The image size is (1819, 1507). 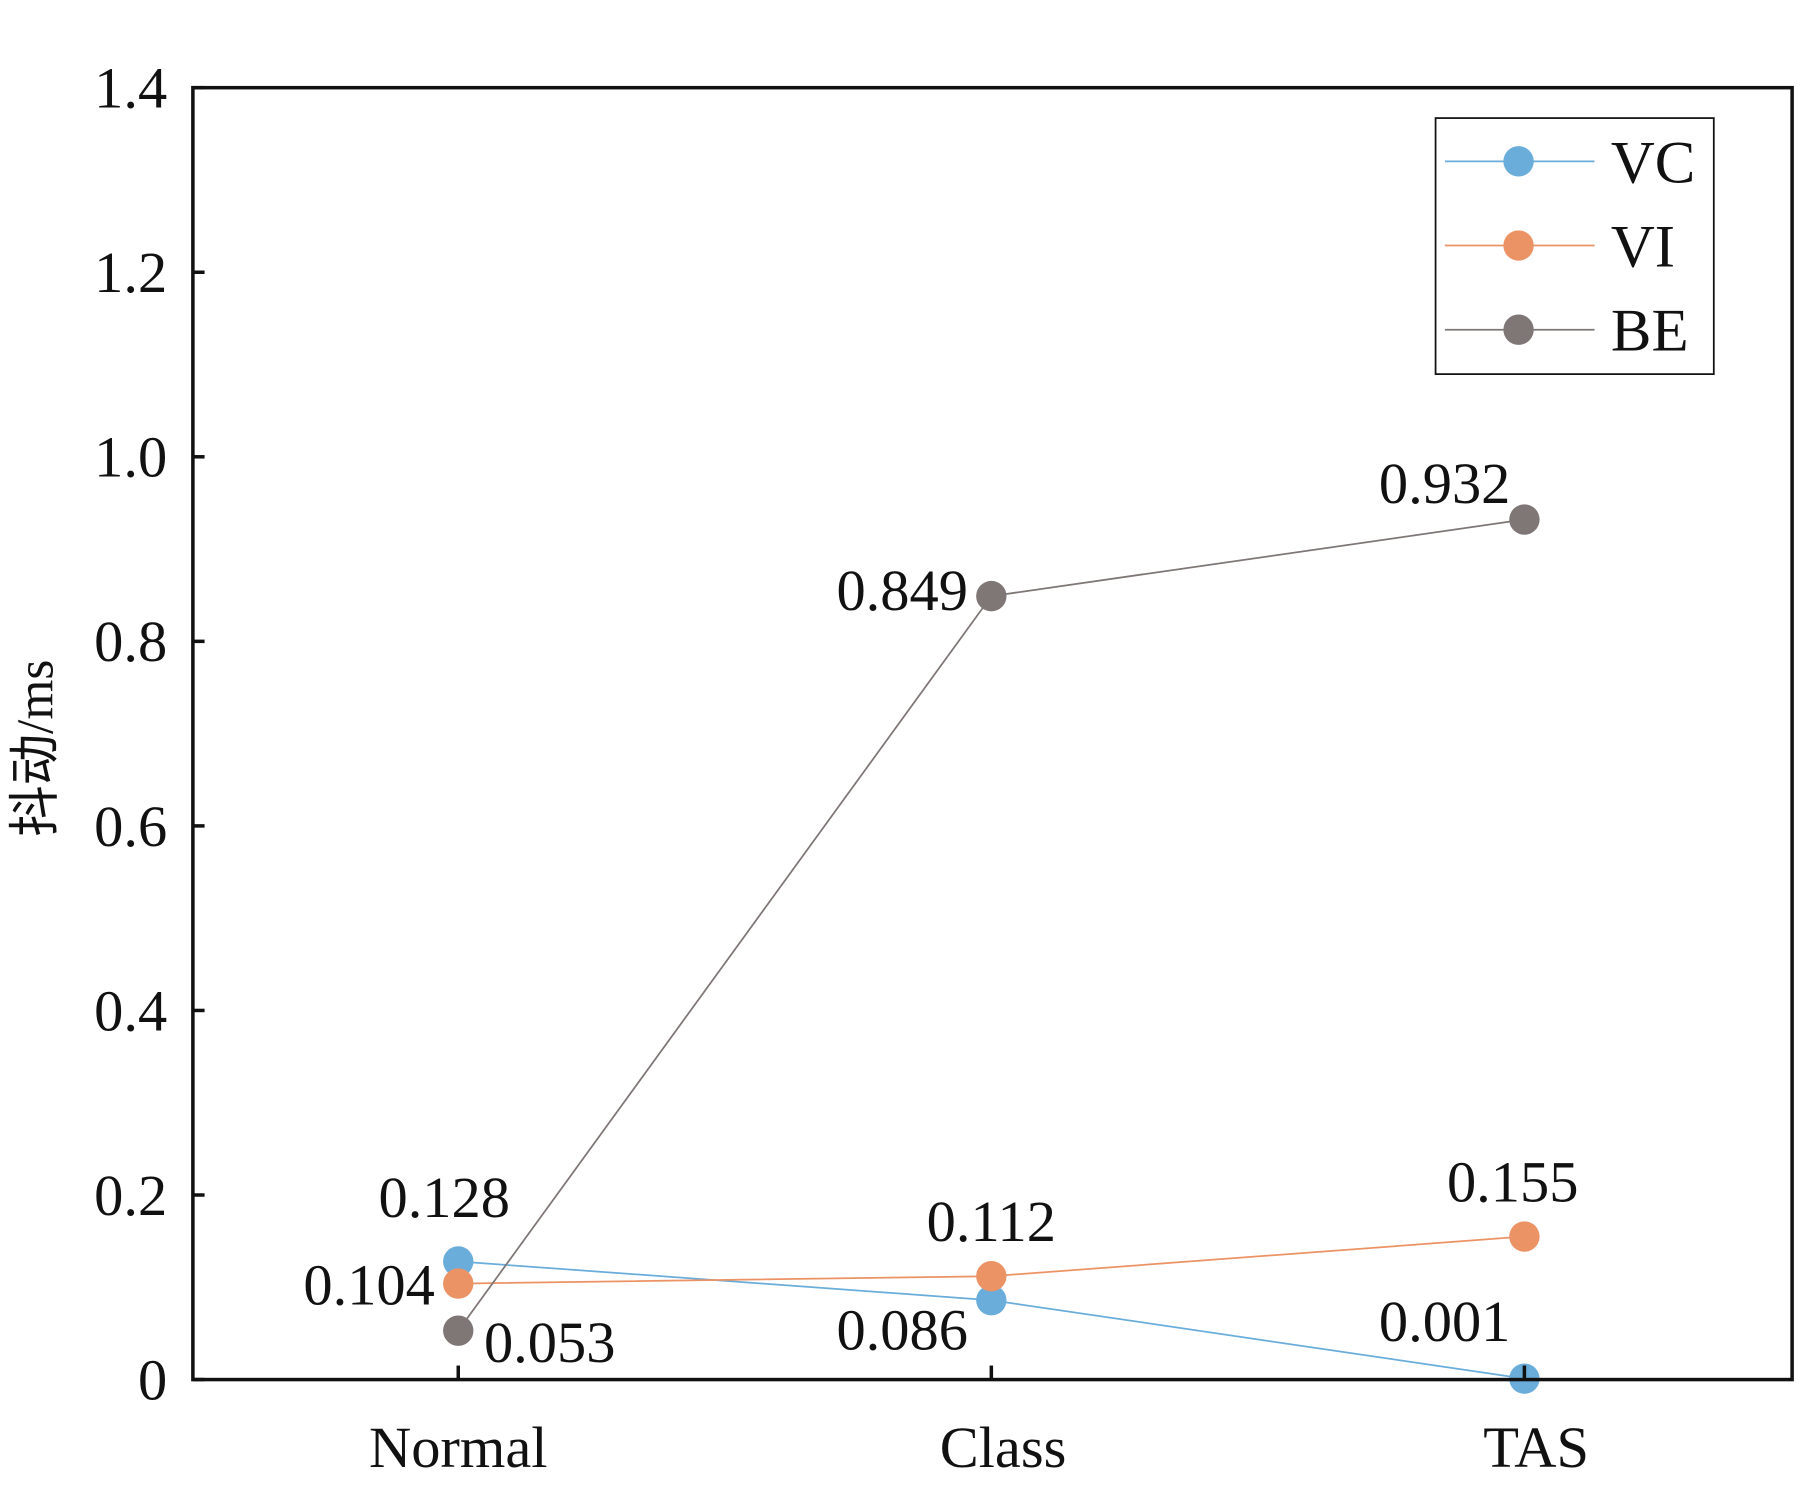 I want to click on data-label-be: 0.053, so click(x=549, y=1342).